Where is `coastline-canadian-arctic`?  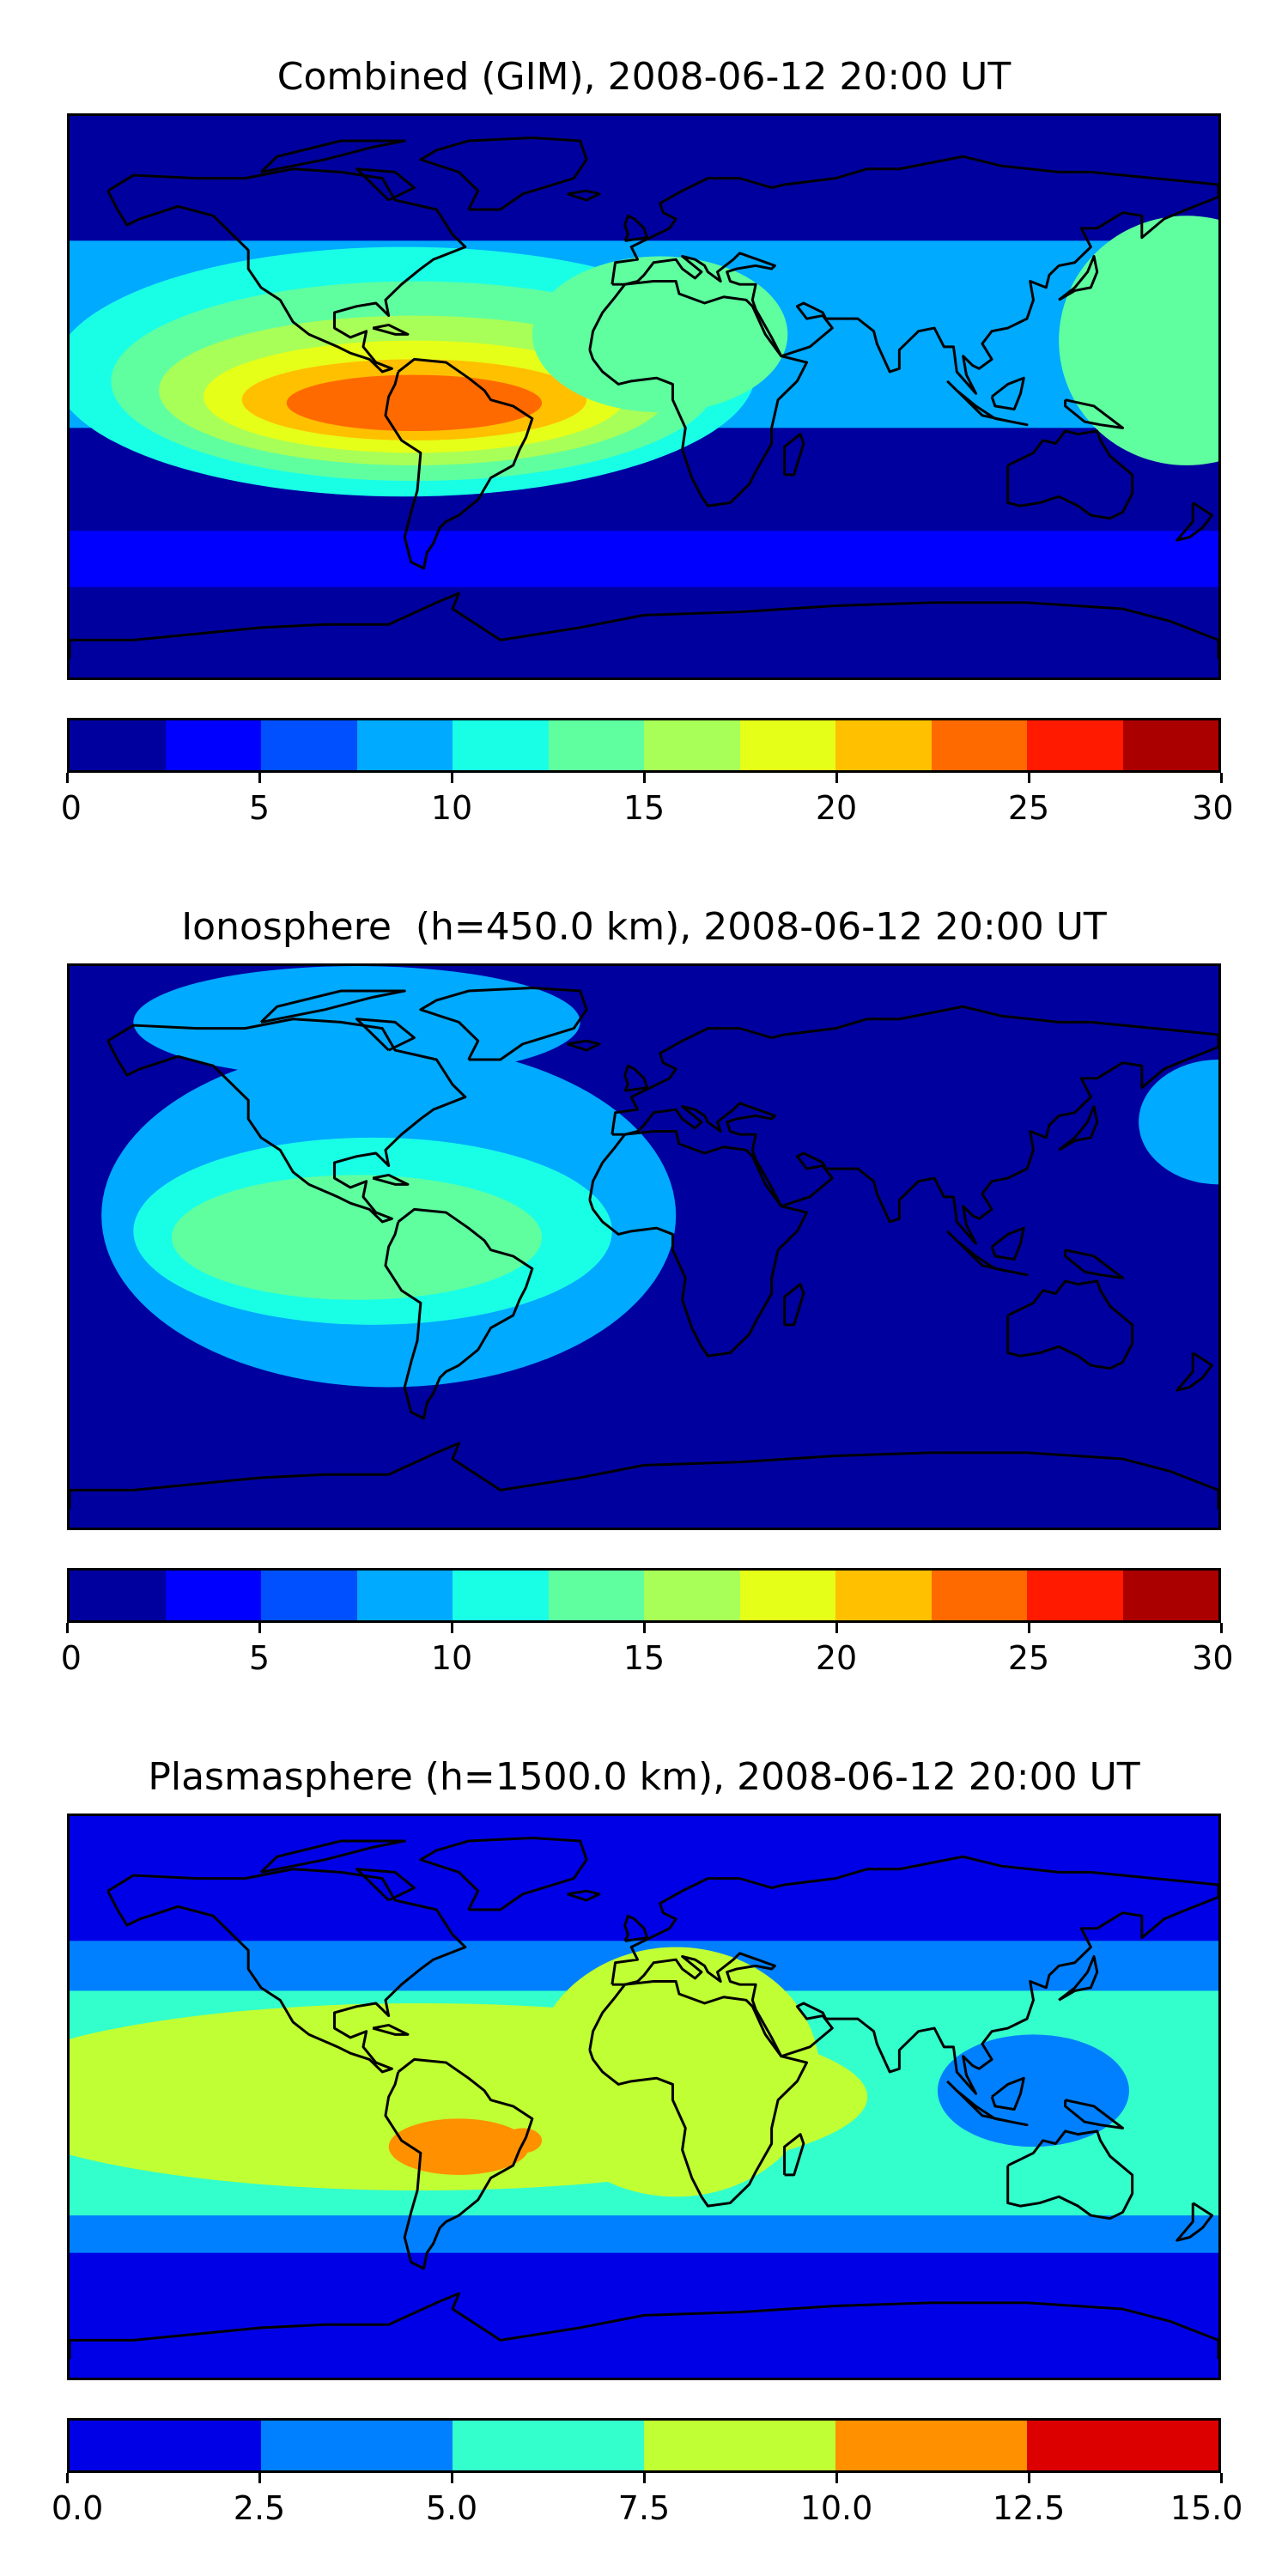 coastline-canadian-arctic is located at coordinates (333, 1006).